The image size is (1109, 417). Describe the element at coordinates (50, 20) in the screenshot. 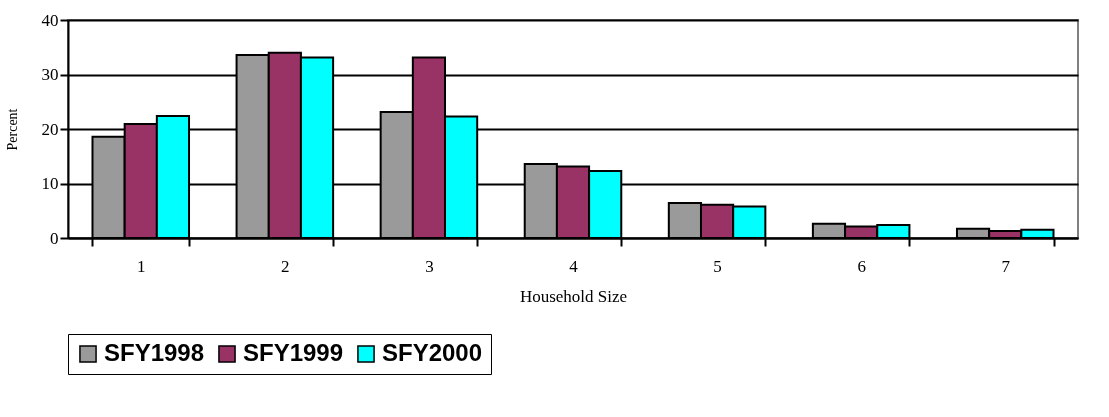

I see `y-tick-label: 40` at that location.